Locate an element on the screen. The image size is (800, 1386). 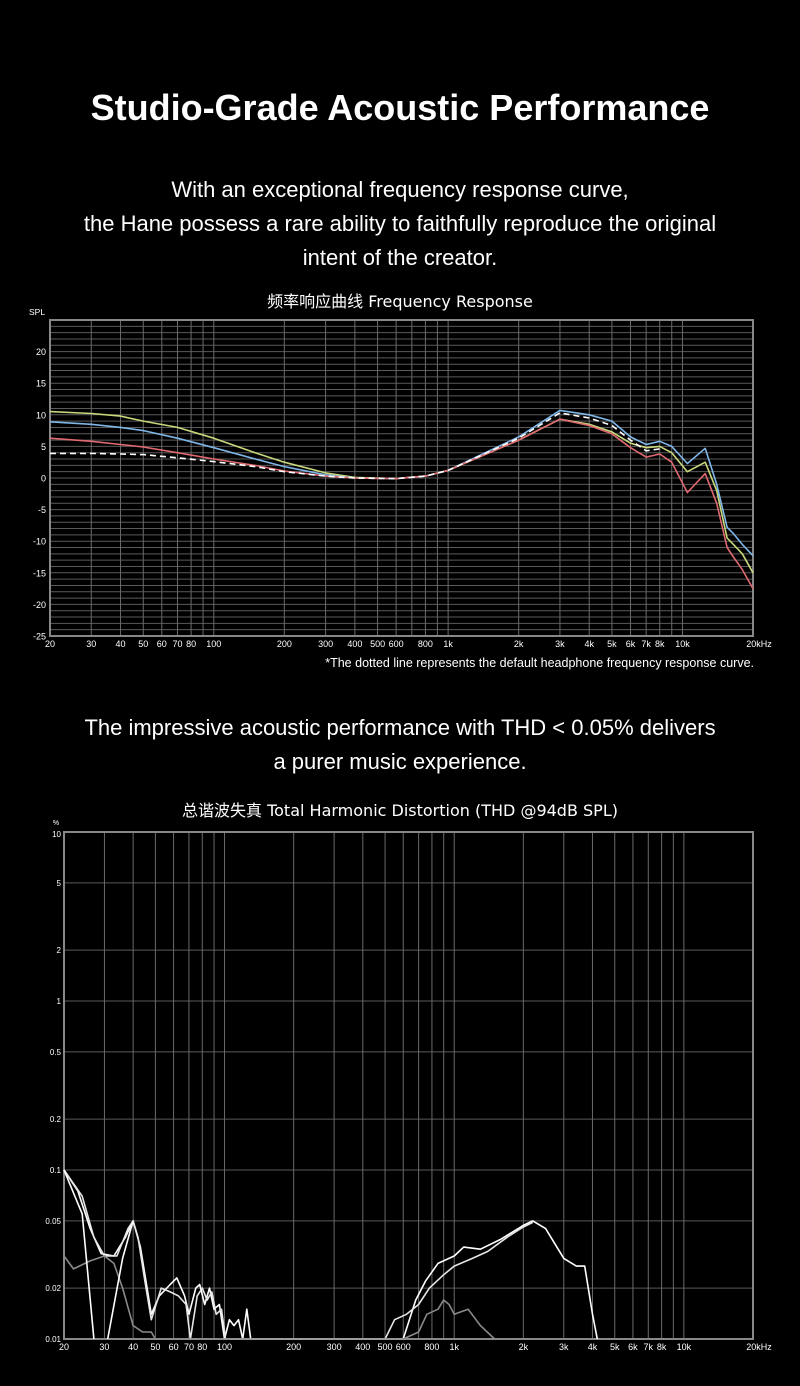
y-axis-label: % is located at coordinates (56, 823).